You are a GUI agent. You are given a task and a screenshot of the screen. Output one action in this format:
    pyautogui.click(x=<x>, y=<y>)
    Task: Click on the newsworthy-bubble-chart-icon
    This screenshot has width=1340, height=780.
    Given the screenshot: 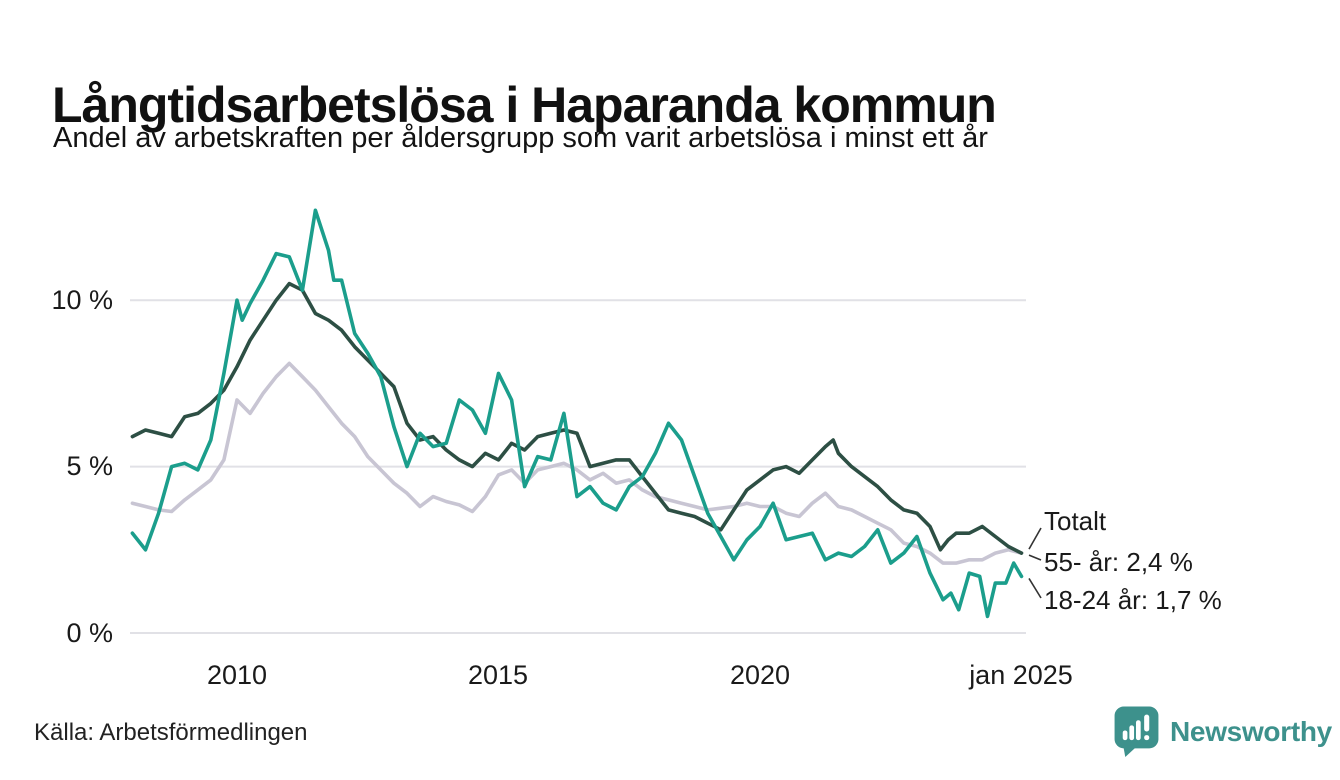 What is the action you would take?
    pyautogui.click(x=1136, y=731)
    